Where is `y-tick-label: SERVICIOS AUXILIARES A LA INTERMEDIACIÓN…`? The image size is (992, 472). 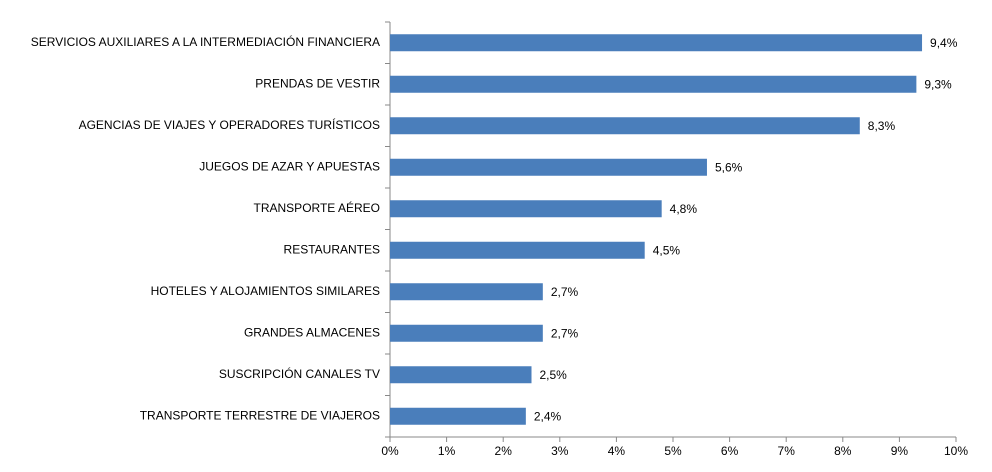 y-tick-label: SERVICIOS AUXILIARES A LA INTERMEDIACIÓN… is located at coordinates (205, 41).